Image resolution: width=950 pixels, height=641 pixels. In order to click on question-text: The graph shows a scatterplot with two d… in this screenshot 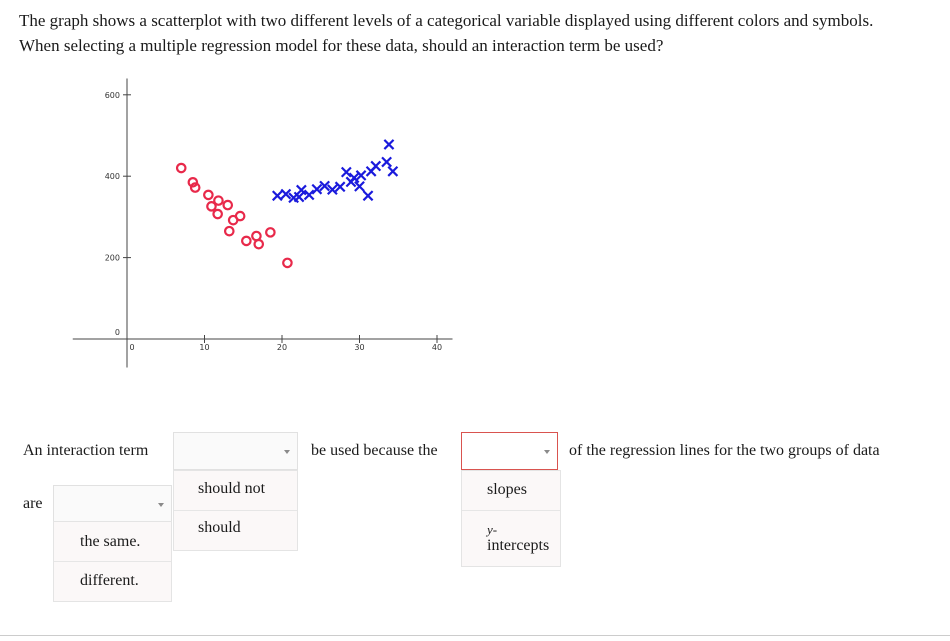, I will do `click(479, 33)`.